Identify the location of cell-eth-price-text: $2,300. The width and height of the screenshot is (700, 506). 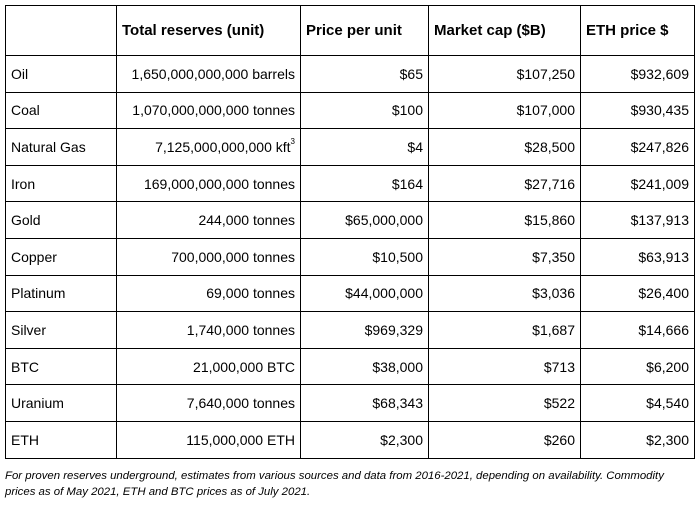
(667, 439).